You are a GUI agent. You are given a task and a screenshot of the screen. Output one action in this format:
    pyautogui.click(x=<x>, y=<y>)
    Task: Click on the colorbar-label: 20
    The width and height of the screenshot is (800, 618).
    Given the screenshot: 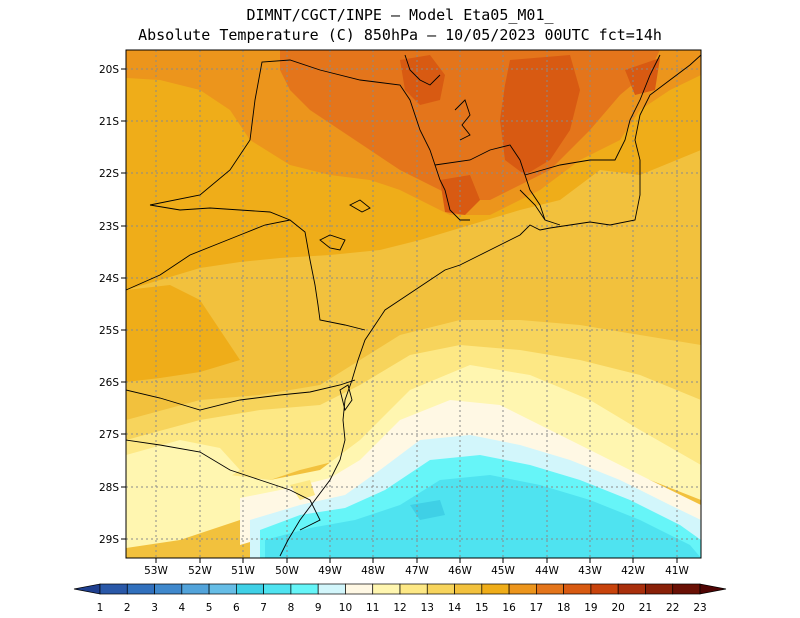 What is the action you would take?
    pyautogui.click(x=617, y=608)
    